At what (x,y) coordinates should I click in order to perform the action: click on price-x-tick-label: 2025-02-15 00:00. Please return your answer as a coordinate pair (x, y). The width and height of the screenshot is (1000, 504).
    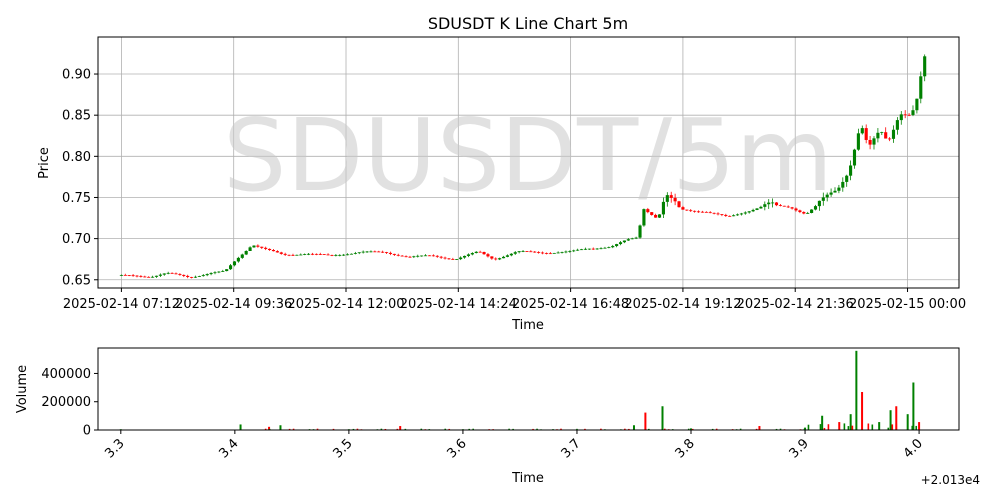
    Looking at the image, I should click on (907, 304).